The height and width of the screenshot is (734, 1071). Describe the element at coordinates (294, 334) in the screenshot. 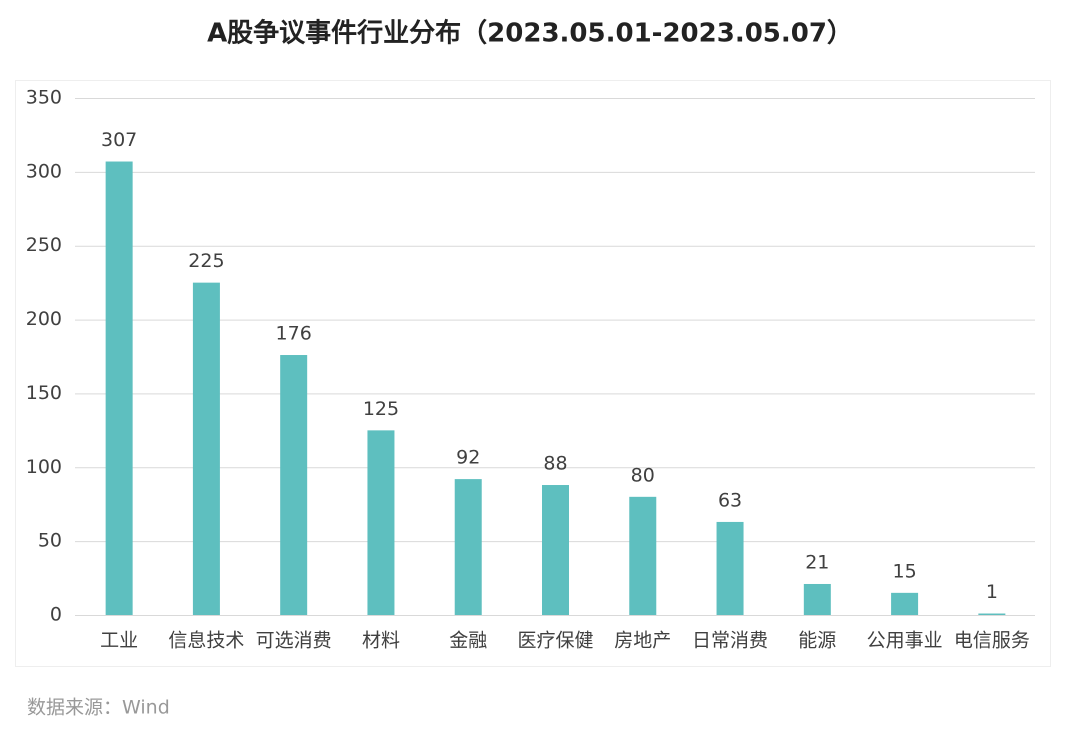

I see `data-label: 176` at that location.